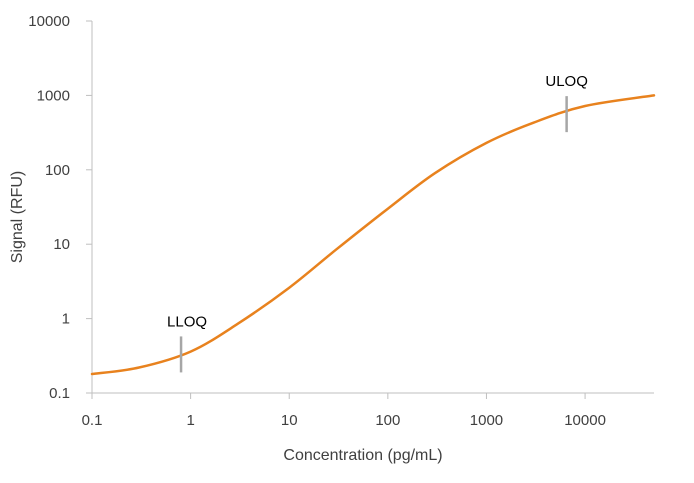 The width and height of the screenshot is (694, 483). What do you see at coordinates (344, 411) in the screenshot?
I see `x-axis-ticks: 0.1 1 10 100 1000 10000` at bounding box center [344, 411].